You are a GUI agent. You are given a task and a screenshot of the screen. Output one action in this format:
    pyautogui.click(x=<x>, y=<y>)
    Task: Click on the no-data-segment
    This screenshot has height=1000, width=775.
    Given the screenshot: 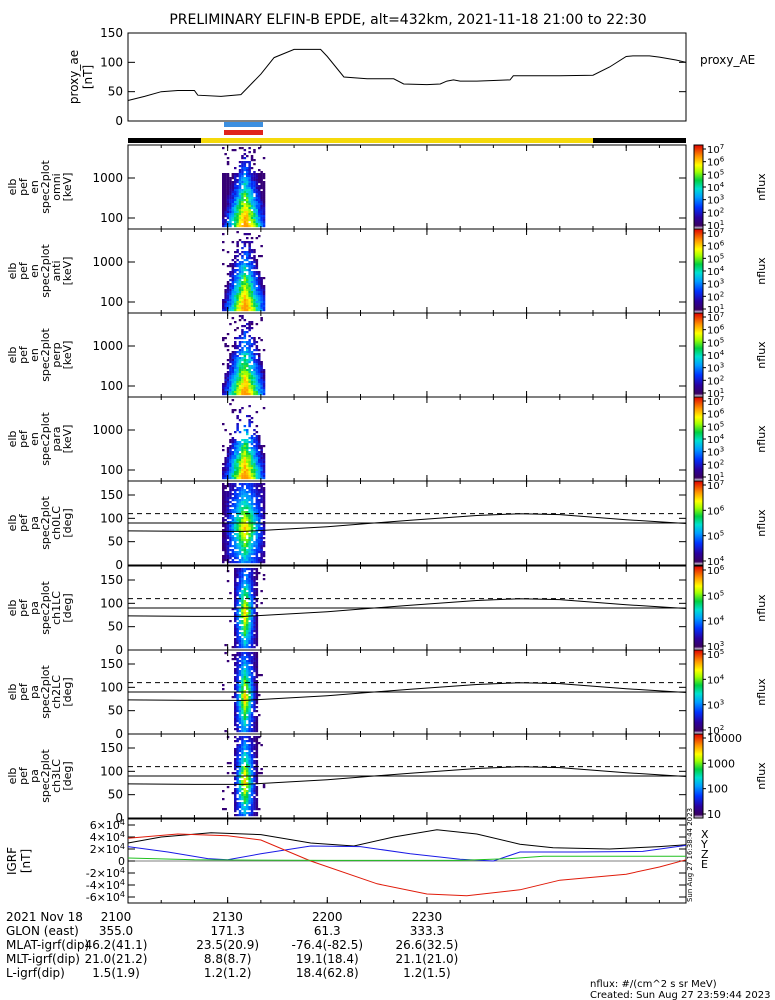 What is the action you would take?
    pyautogui.click(x=639, y=140)
    